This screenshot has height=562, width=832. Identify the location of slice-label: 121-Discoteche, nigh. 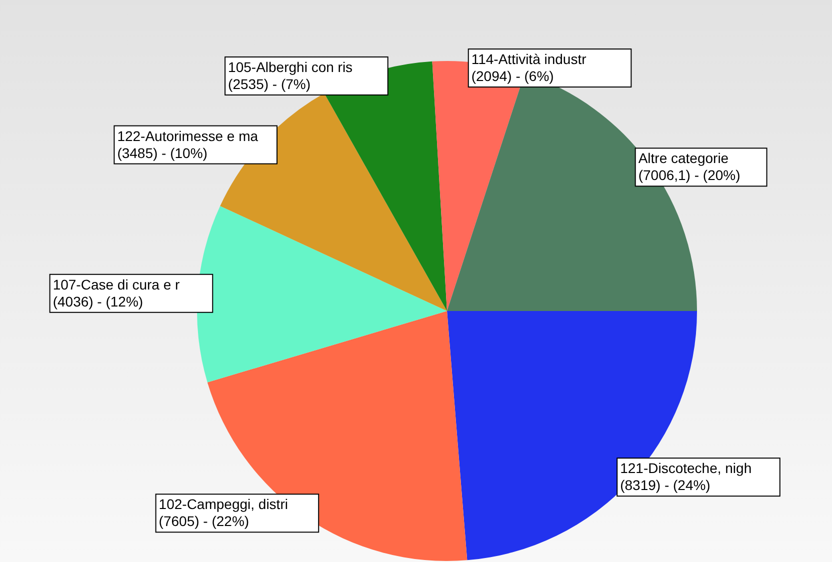
(686, 468).